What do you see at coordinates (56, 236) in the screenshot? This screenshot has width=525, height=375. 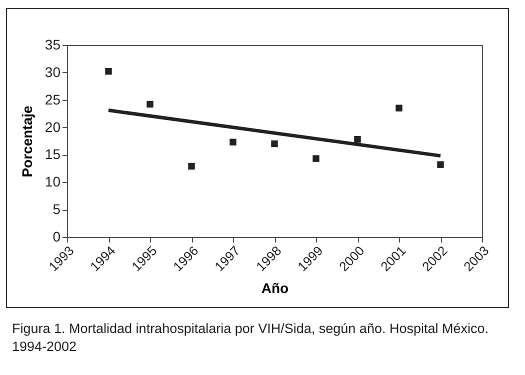 I see `y-tick-label: 0` at bounding box center [56, 236].